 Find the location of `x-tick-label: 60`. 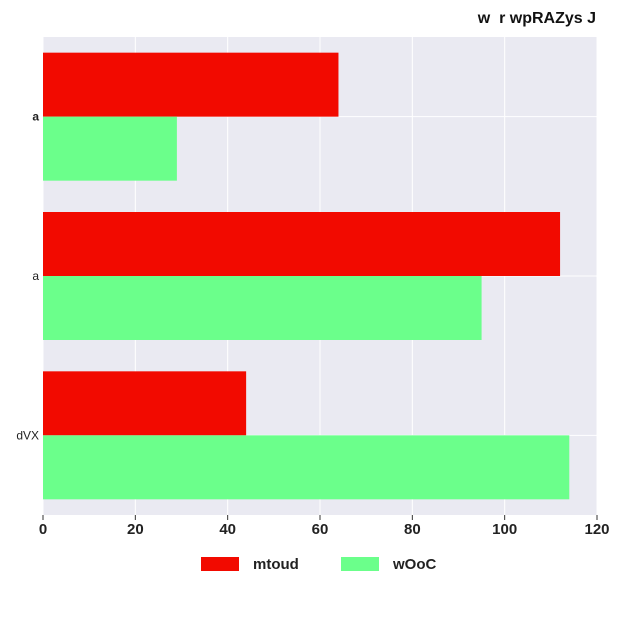

x-tick-label: 60 is located at coordinates (320, 529).